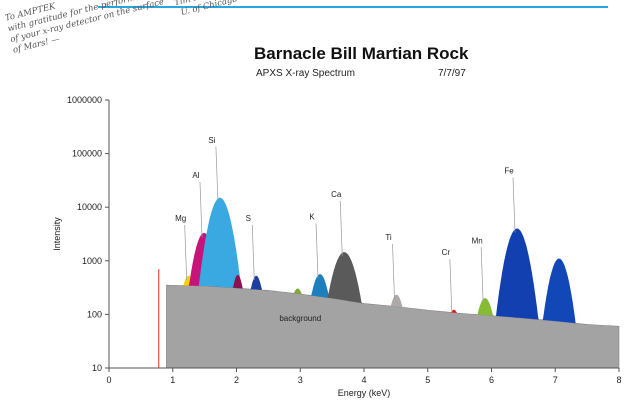 Image resolution: width=624 pixels, height=400 pixels. I want to click on element-label-si: Si, so click(211, 140).